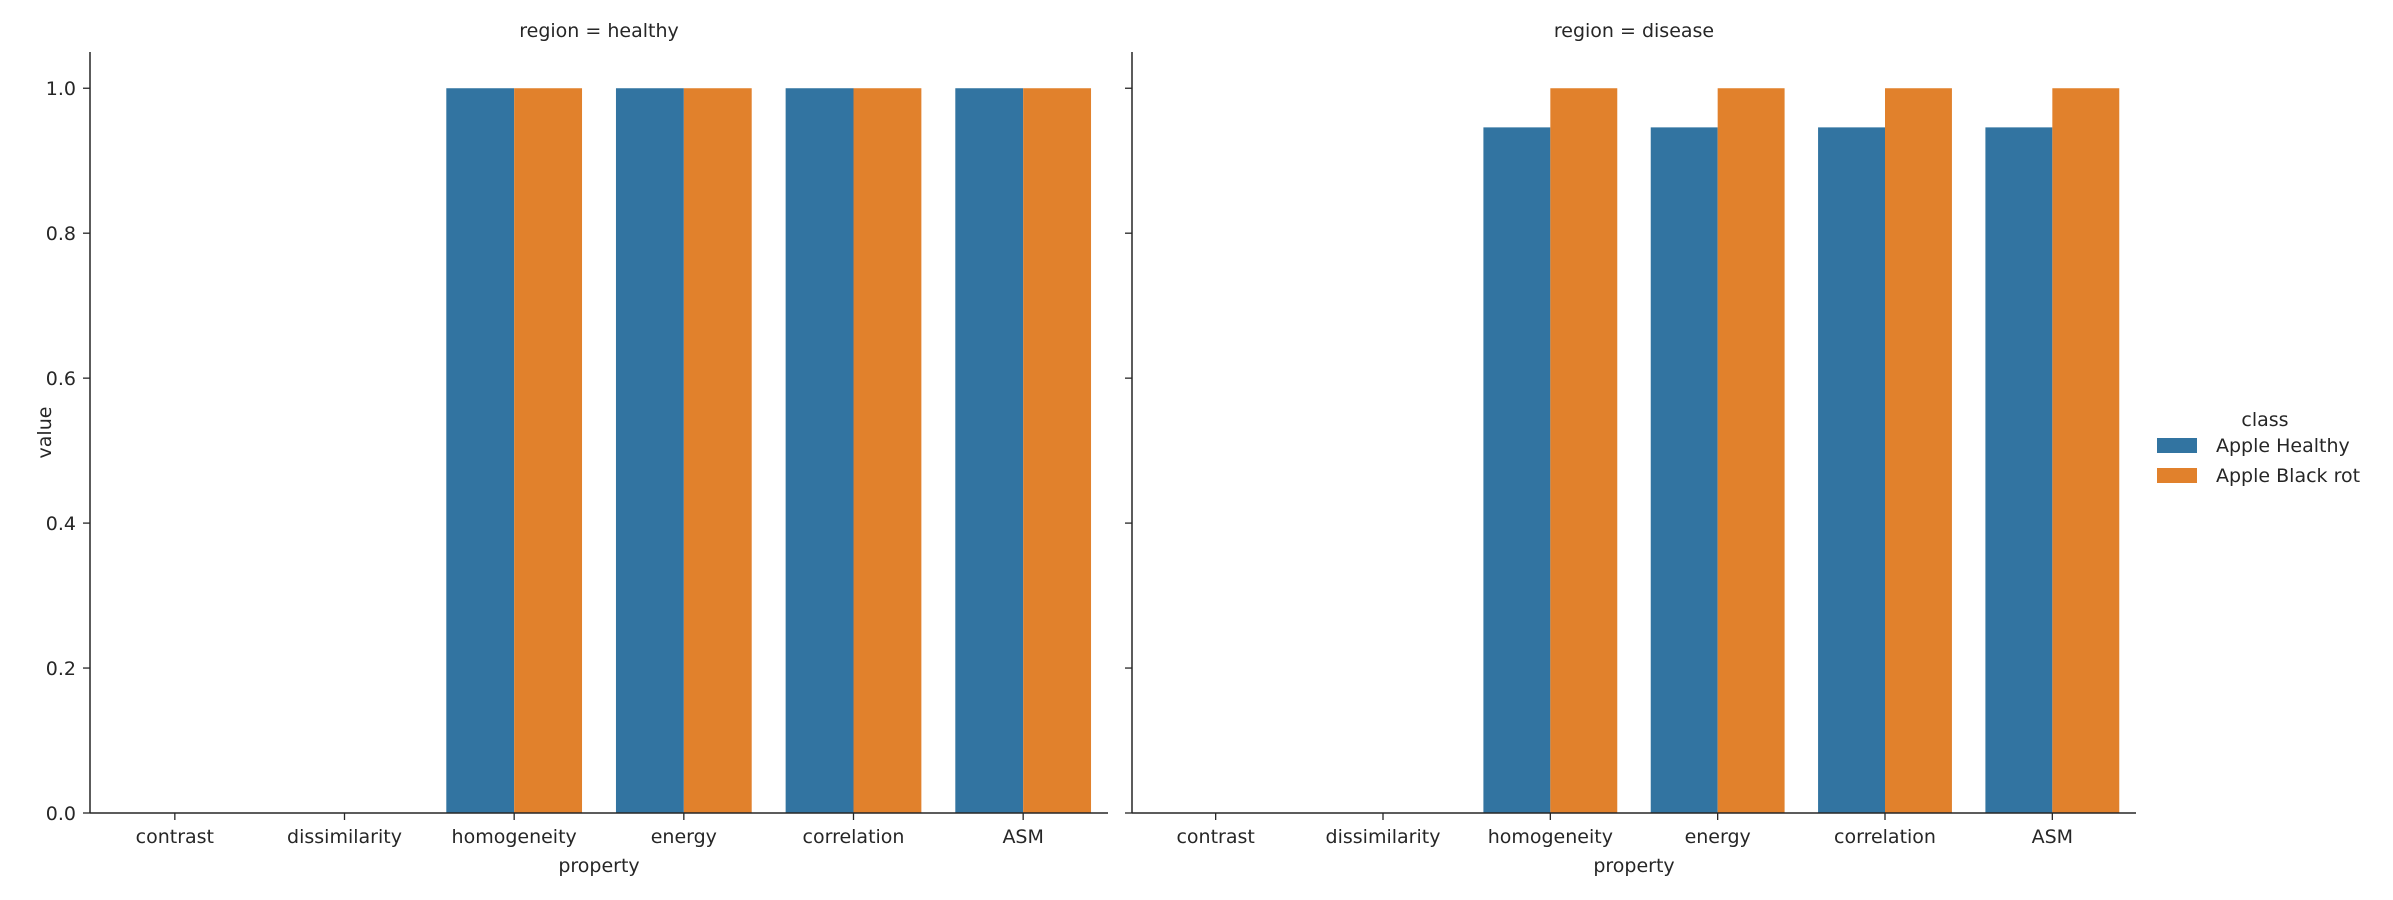 This screenshot has width=2393, height=900. I want to click on legend-label: Apple Black rot, so click(2288, 476).